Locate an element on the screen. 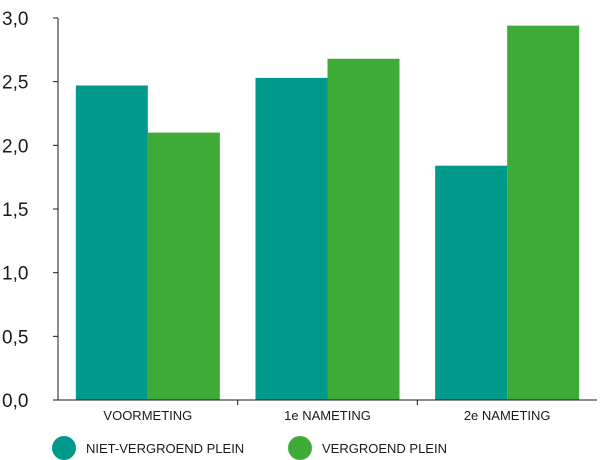  y-axis: 0,0 0,5 1,0 1,5 2,0 2,5 3,0 is located at coordinates (30, 210).